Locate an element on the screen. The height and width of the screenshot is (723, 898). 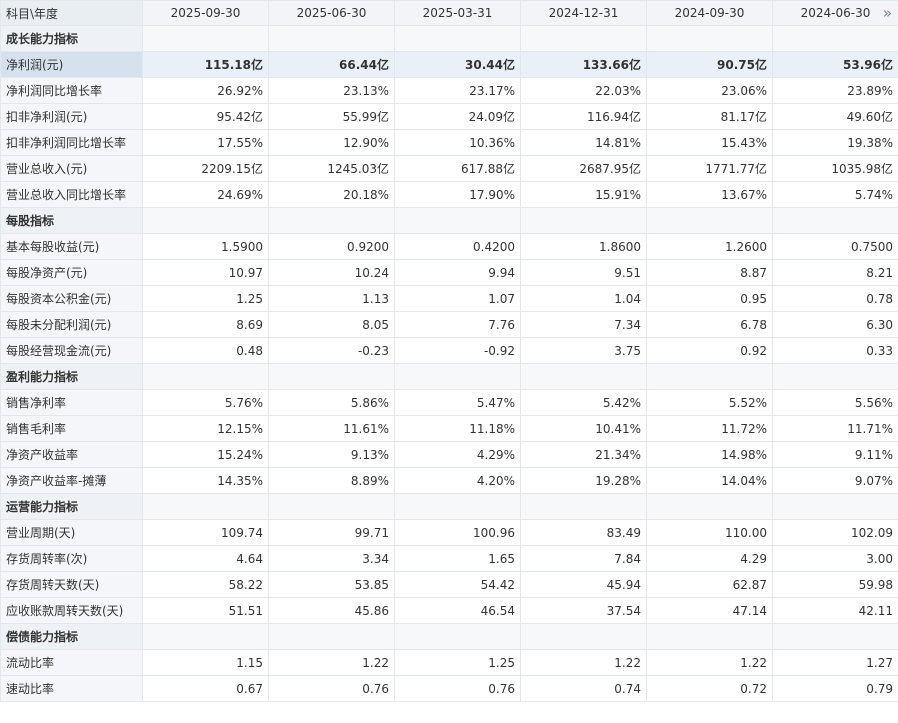
value-cell: 19.38% is located at coordinates (835, 142).